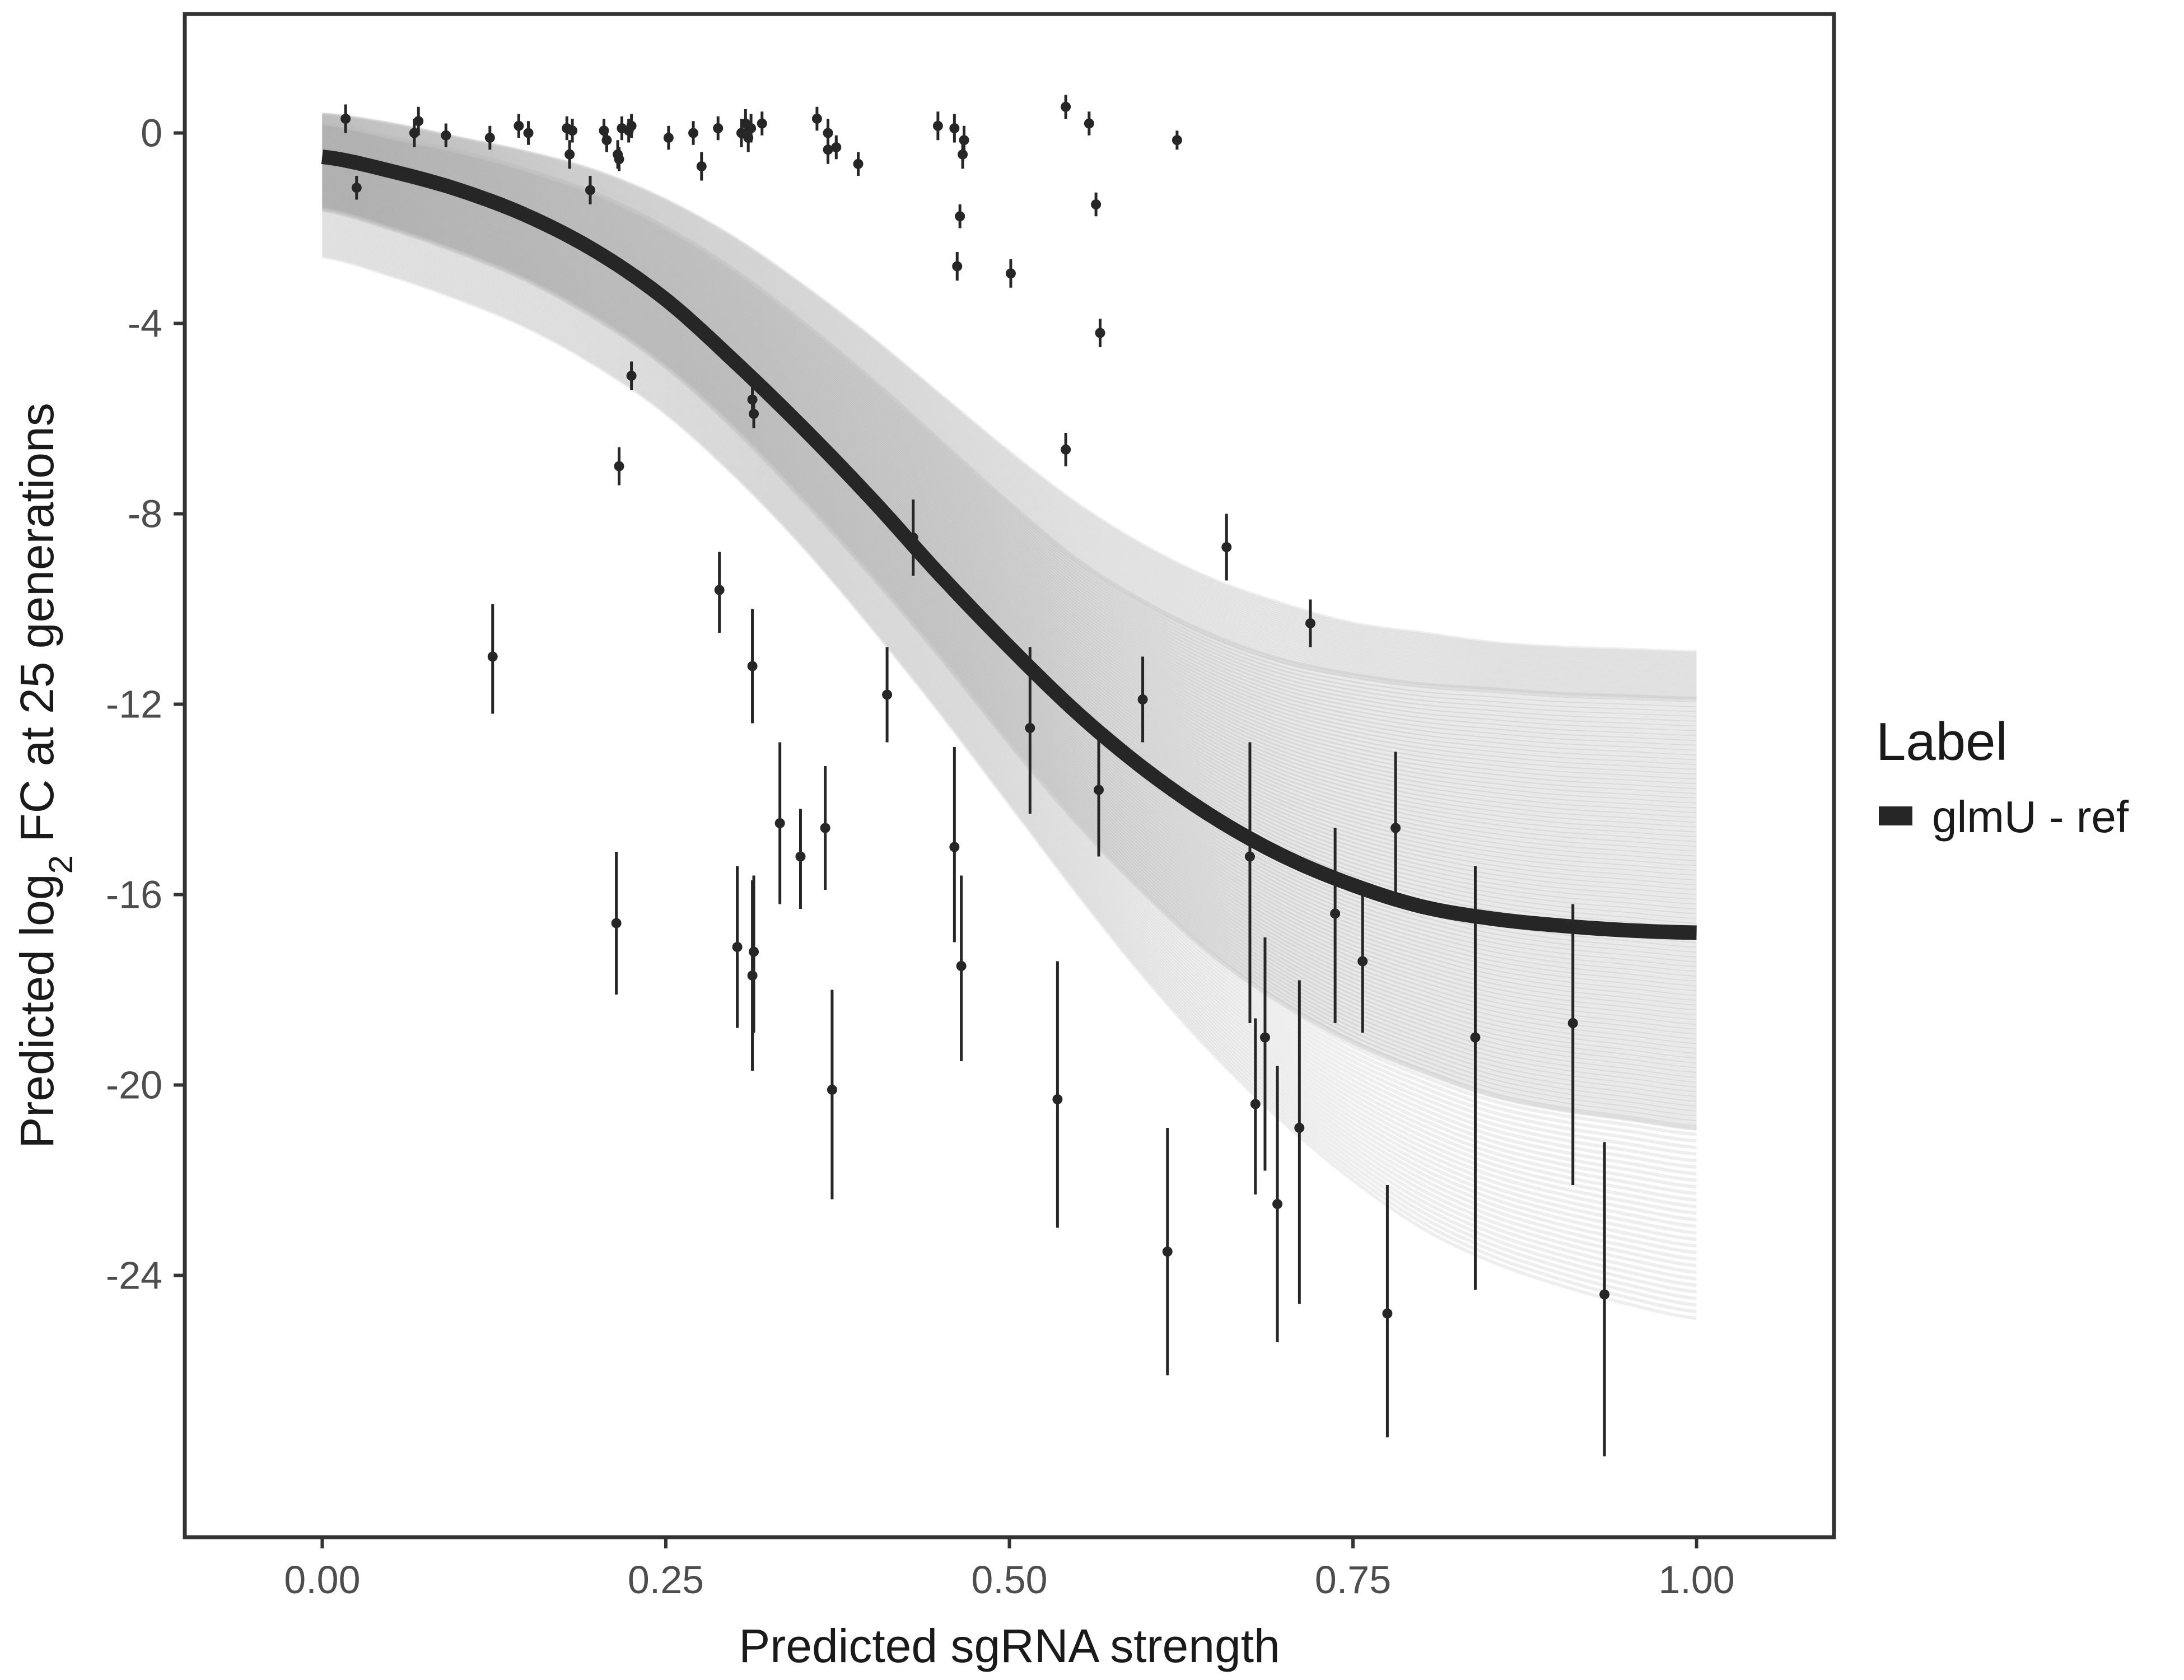 The height and width of the screenshot is (1680, 2184). What do you see at coordinates (151, 133) in the screenshot?
I see `y-tick-label: 0` at bounding box center [151, 133].